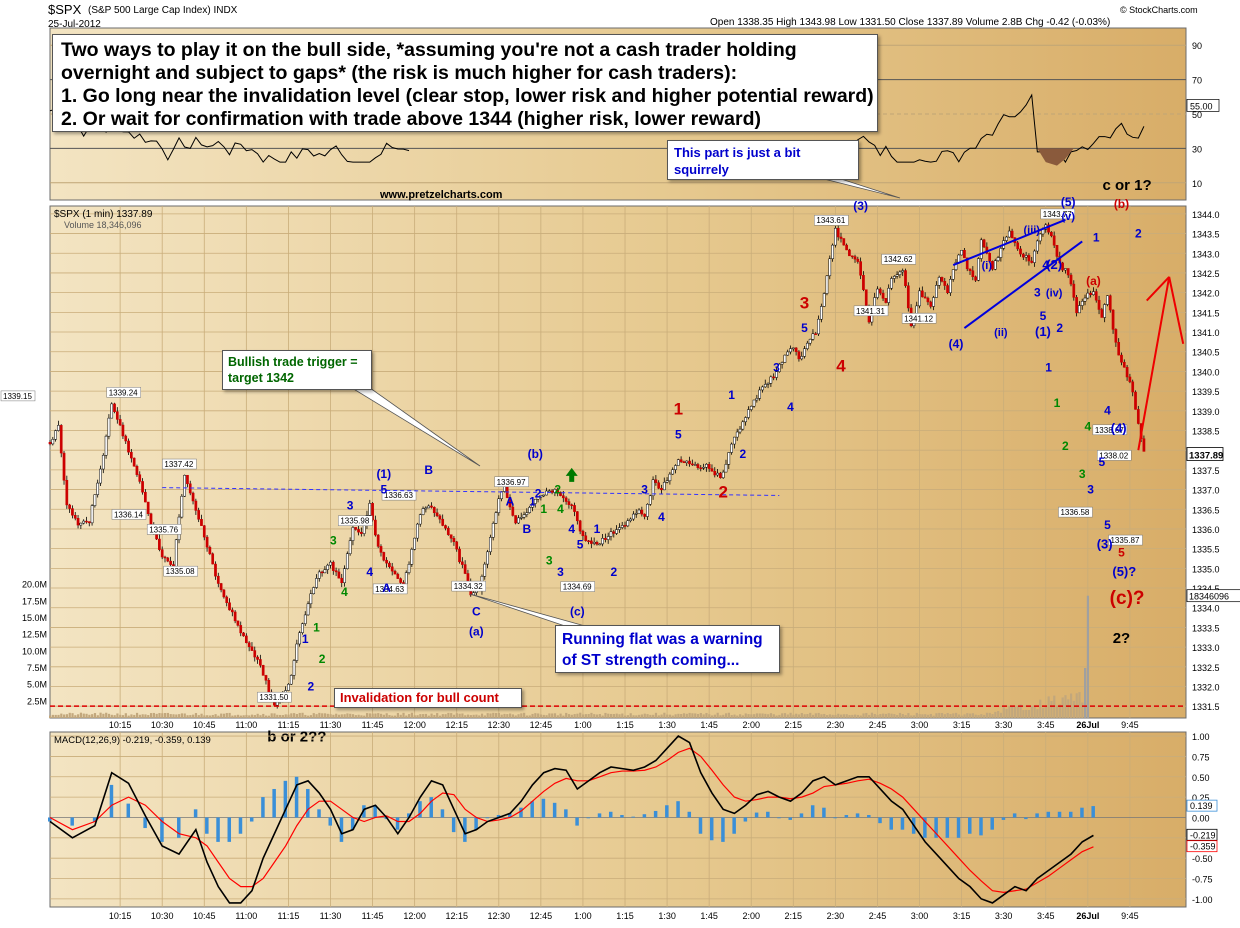 The image size is (1240, 928). I want to click on volume-tick-label: 5.0M, so click(37, 685).